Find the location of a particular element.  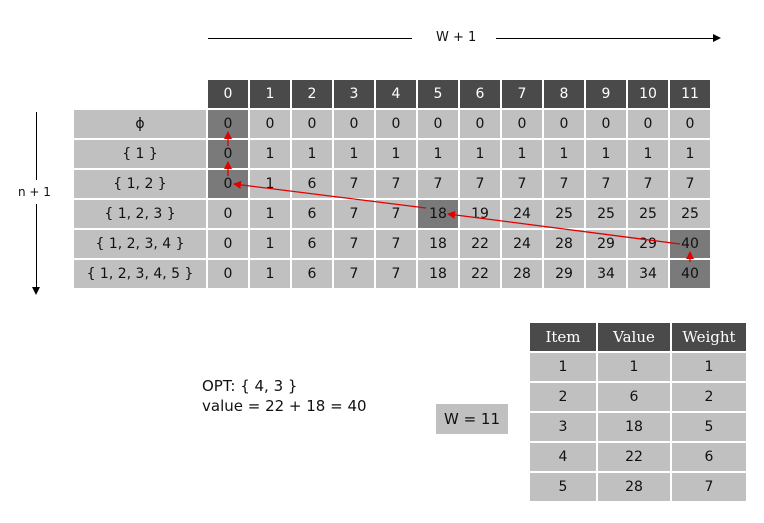

dp-col-header: 0 is located at coordinates (228, 94).